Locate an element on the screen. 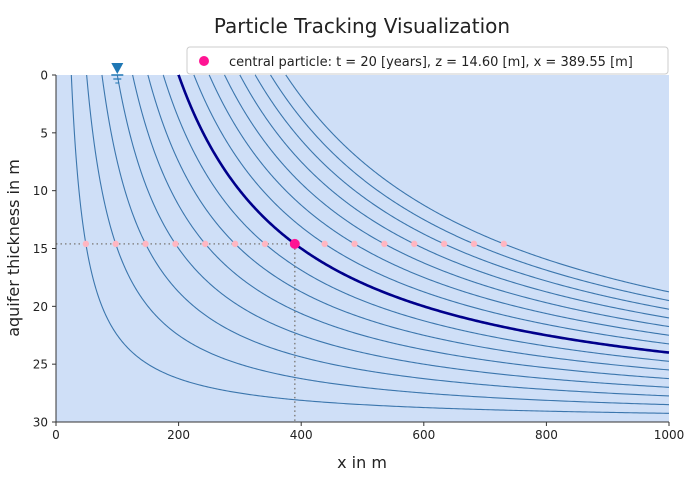  x-tick-label: 400 is located at coordinates (301, 435).